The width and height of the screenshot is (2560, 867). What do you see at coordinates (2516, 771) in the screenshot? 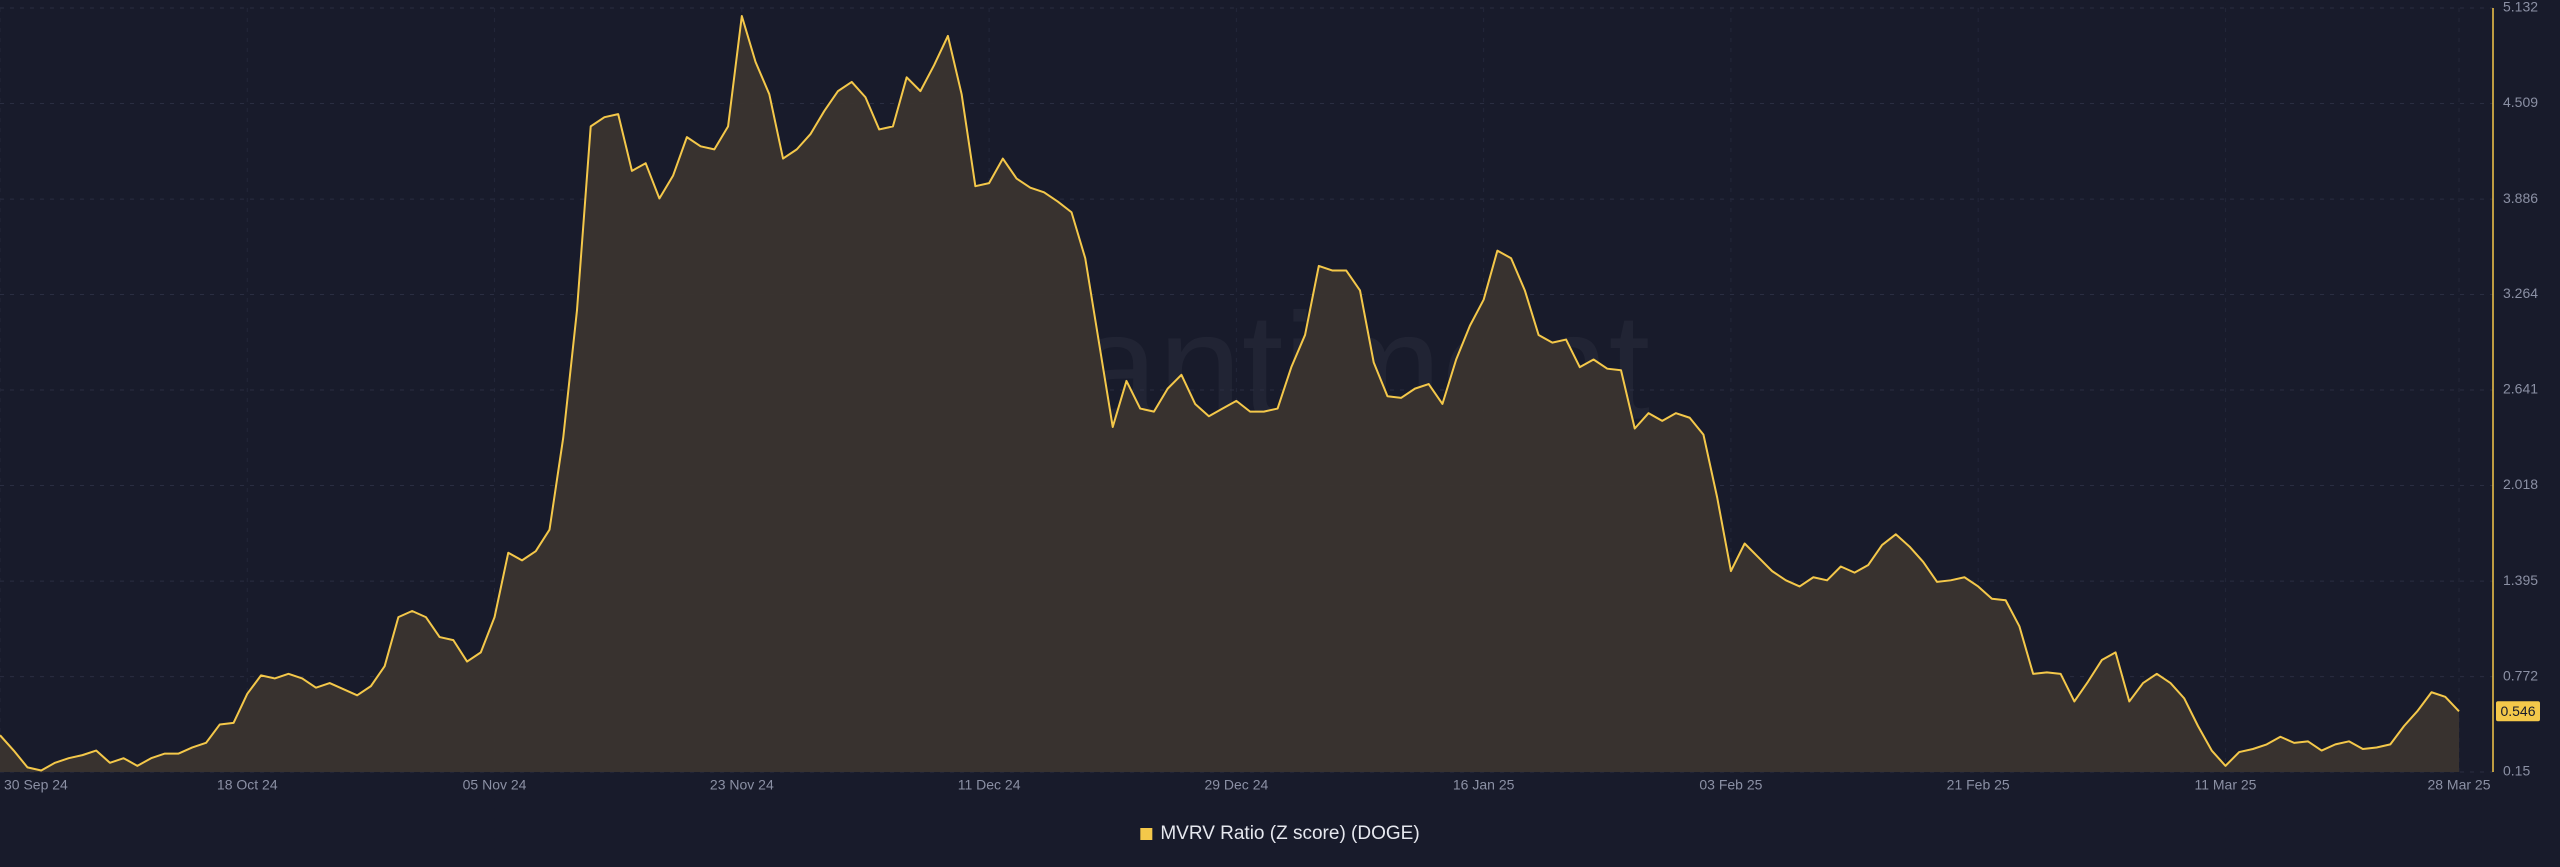
I see `y-tick-label: 0.15` at bounding box center [2516, 771].